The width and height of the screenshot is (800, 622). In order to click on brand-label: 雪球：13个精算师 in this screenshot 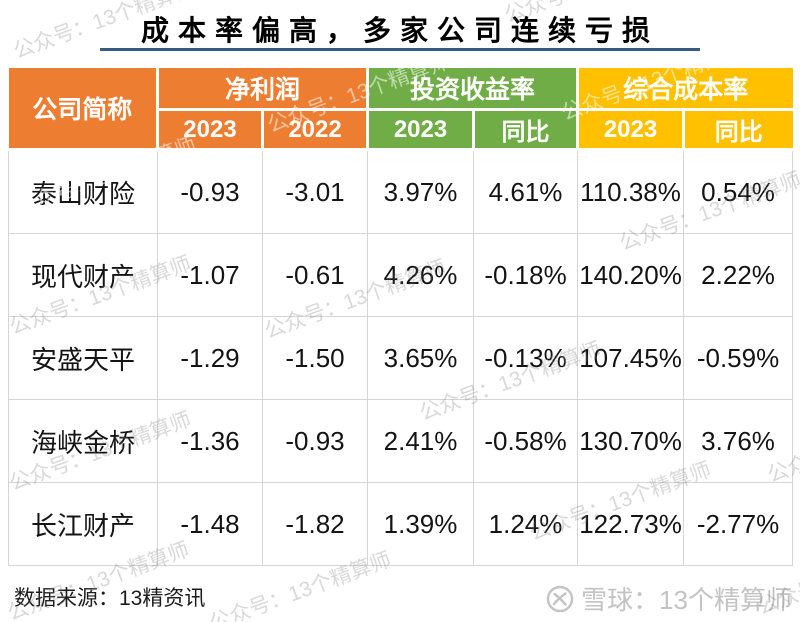, I will do `click(686, 600)`.